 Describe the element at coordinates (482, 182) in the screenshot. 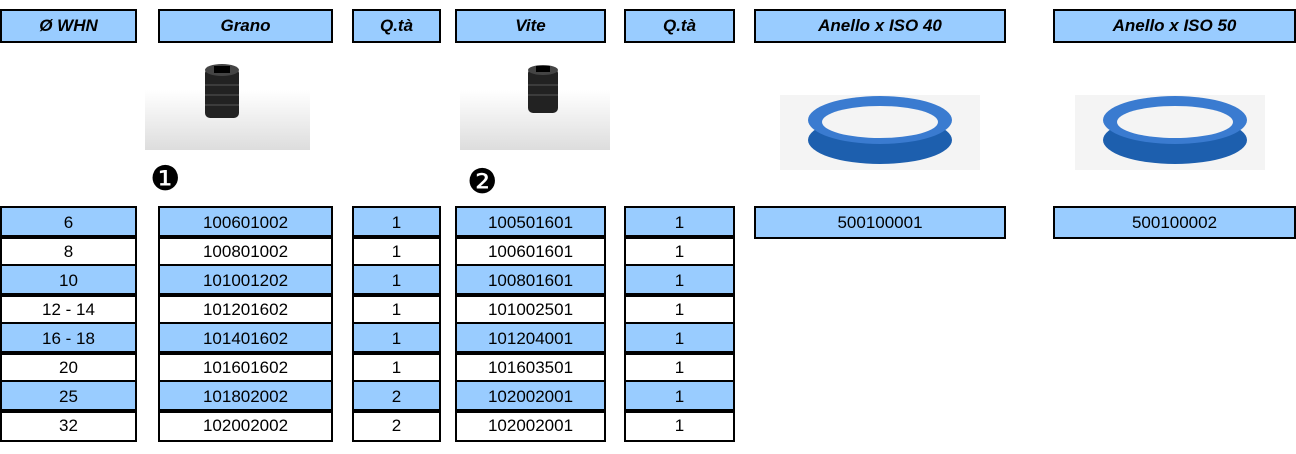

I see `marker: ❷` at that location.